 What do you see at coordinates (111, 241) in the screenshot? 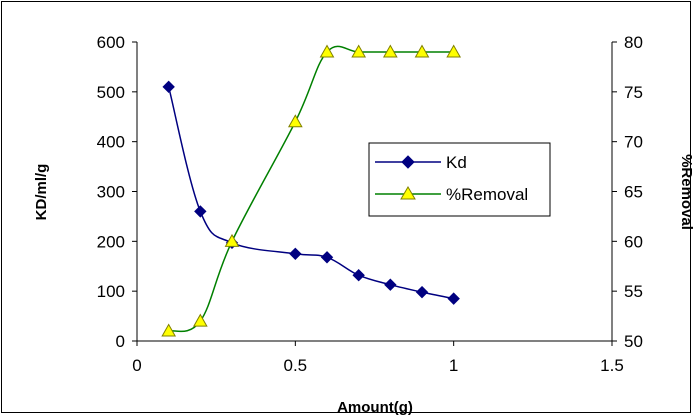
I see `y-tick-label: 200` at bounding box center [111, 241].